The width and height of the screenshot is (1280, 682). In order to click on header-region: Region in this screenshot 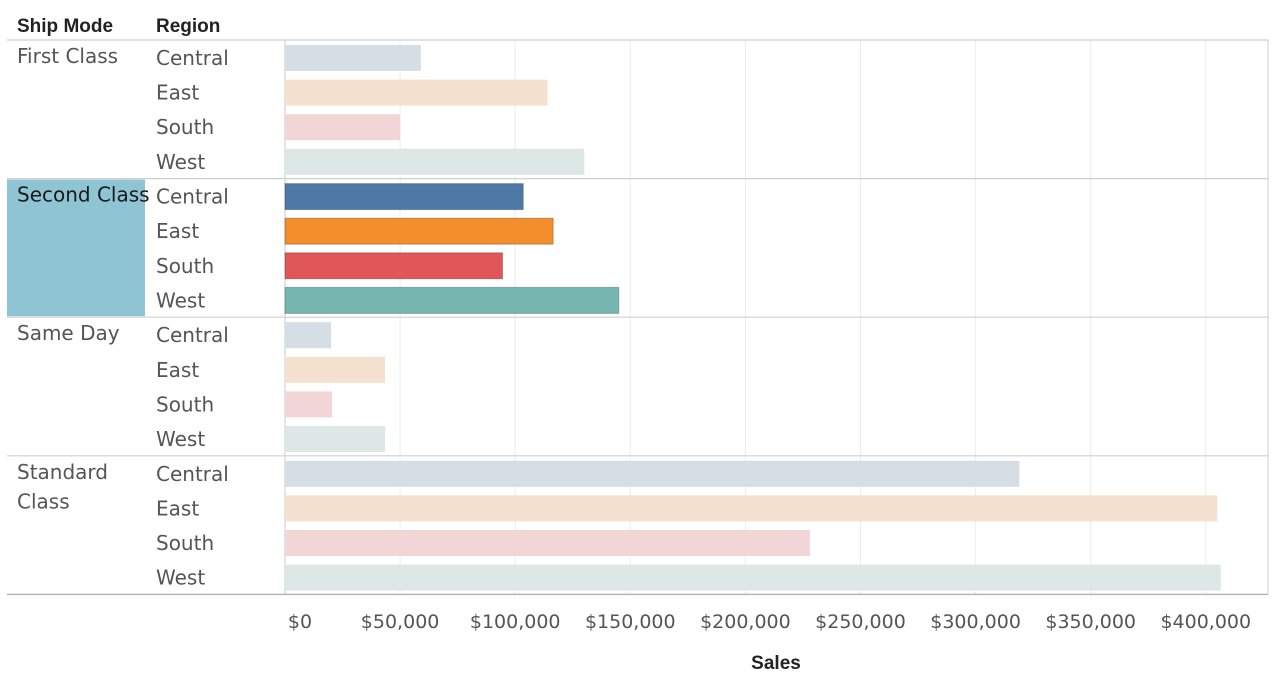, I will do `click(188, 26)`.